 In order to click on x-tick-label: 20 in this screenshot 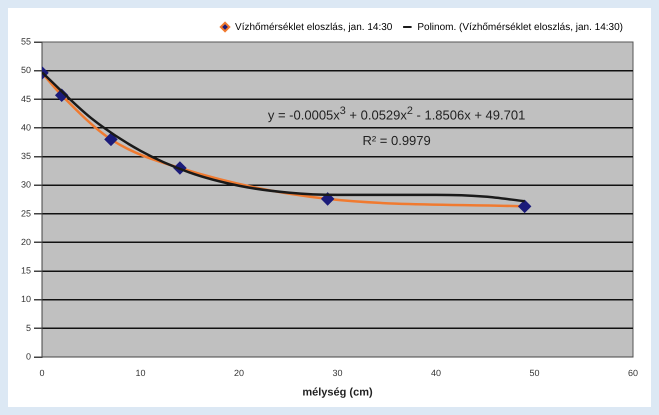, I will do `click(239, 373)`.